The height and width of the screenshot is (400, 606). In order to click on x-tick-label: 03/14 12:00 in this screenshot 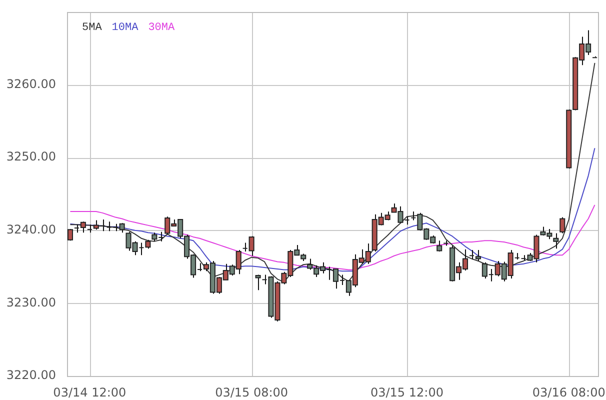, I will do `click(89, 392)`.